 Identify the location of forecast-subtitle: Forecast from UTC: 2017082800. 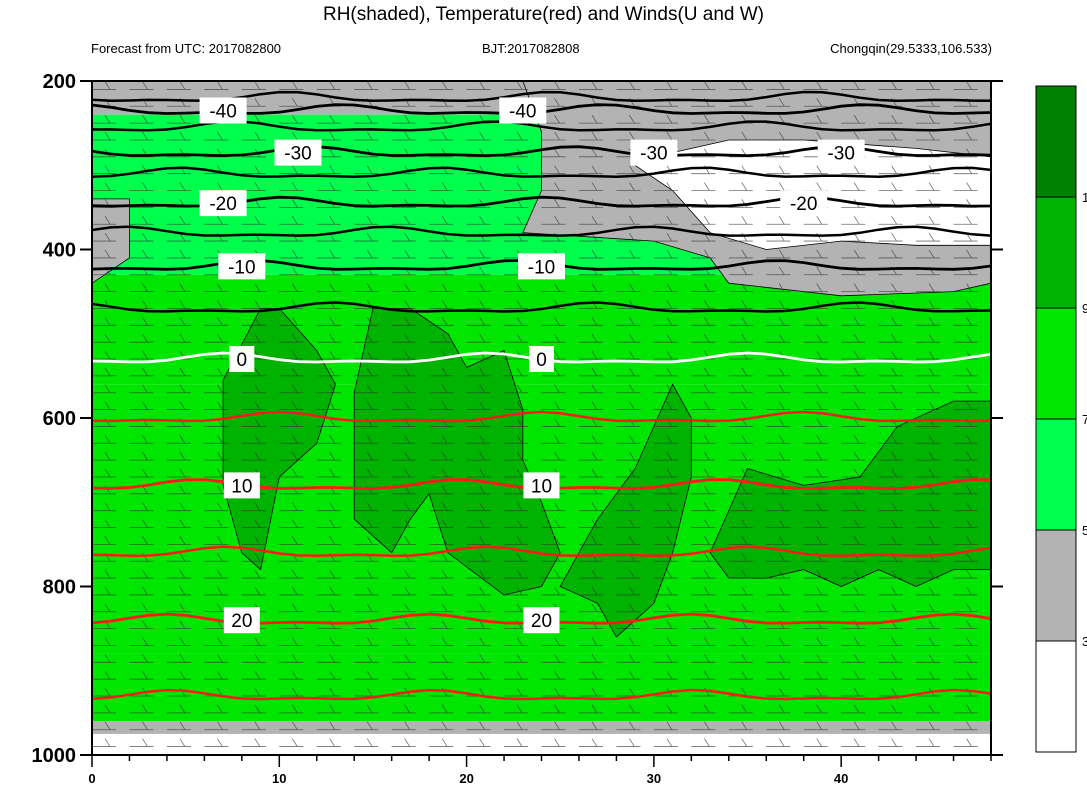
(186, 48).